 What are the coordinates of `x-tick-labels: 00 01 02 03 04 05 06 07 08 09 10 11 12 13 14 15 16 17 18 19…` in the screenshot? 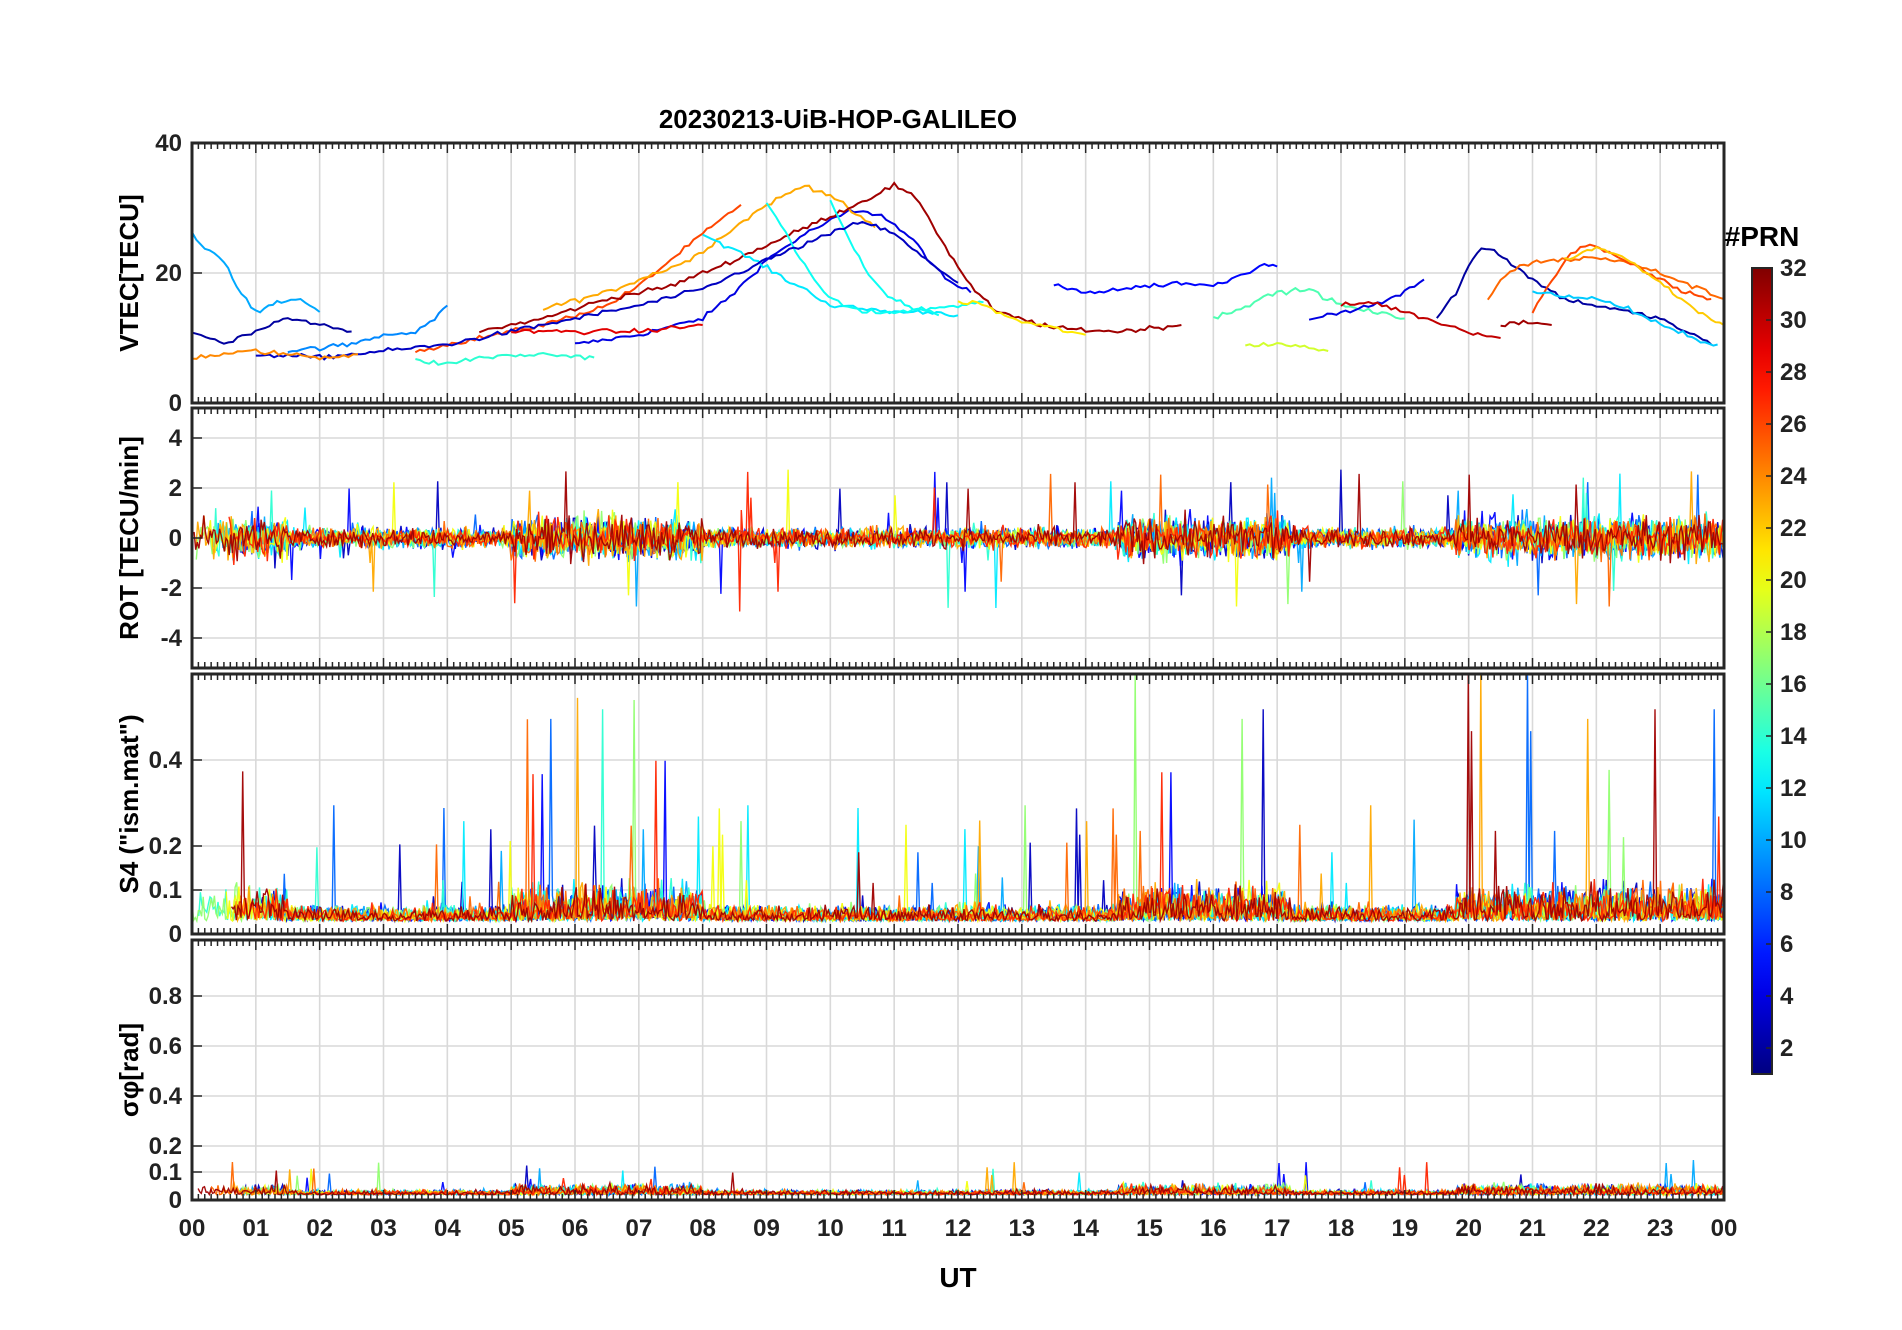 It's located at (958, 1228).